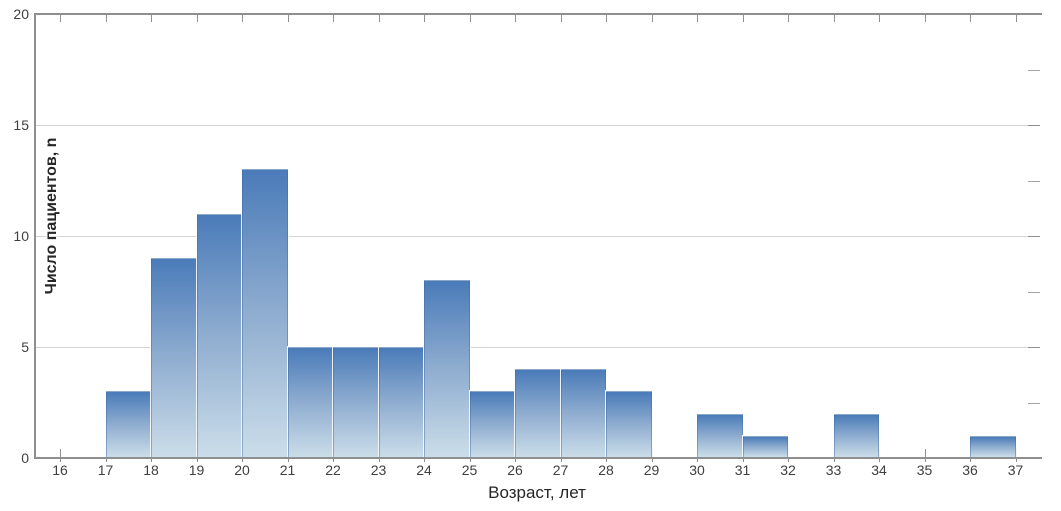  What do you see at coordinates (1034, 292) in the screenshot?
I see `right-minor-tick-7.5` at bounding box center [1034, 292].